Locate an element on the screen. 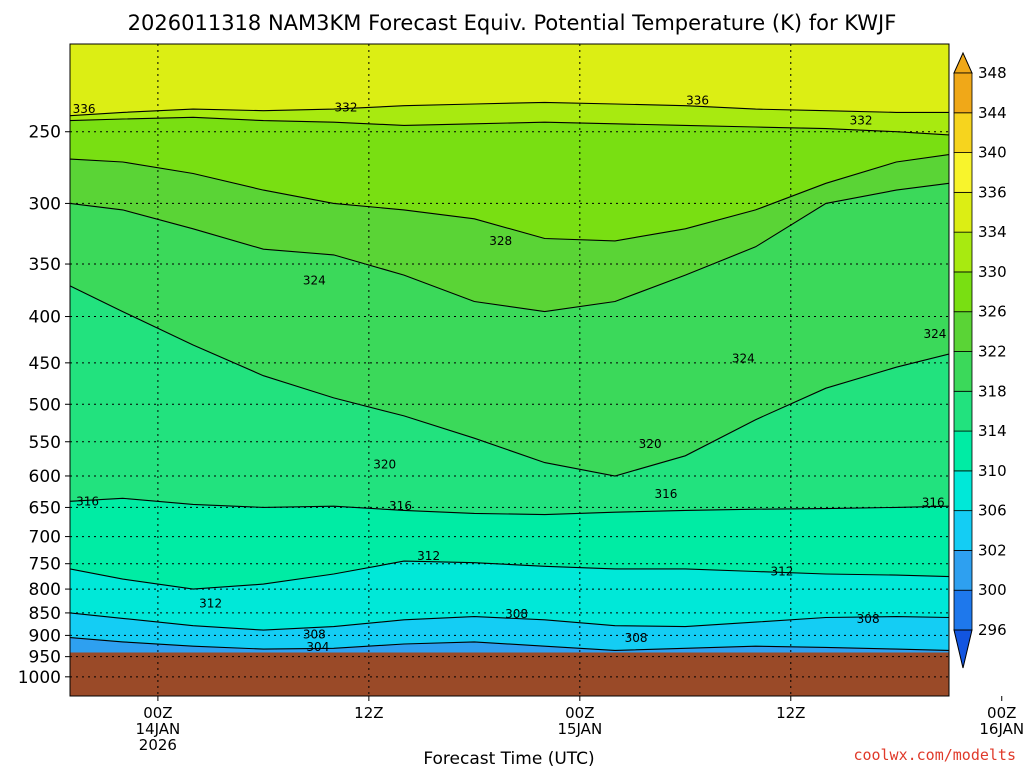  y-tick-label: 900 is located at coordinates (45, 636).